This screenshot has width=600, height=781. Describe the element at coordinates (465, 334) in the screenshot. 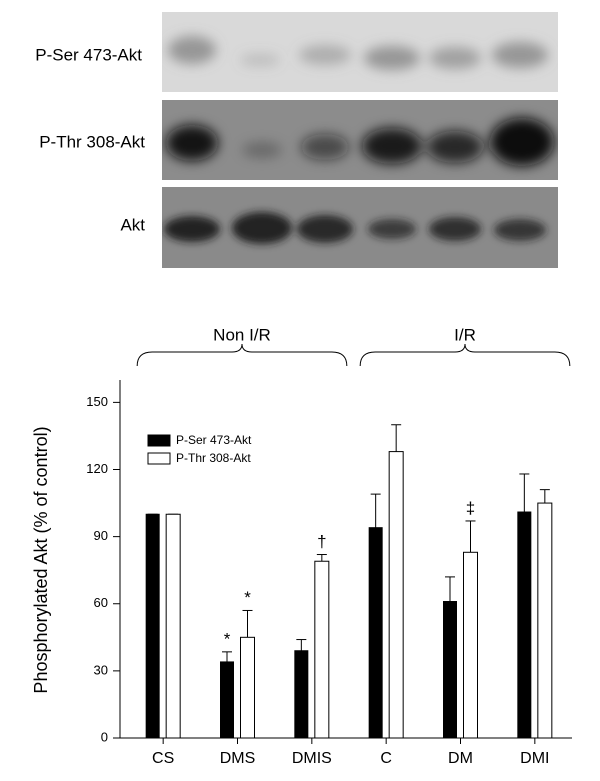

I see `group-label: I/R` at that location.